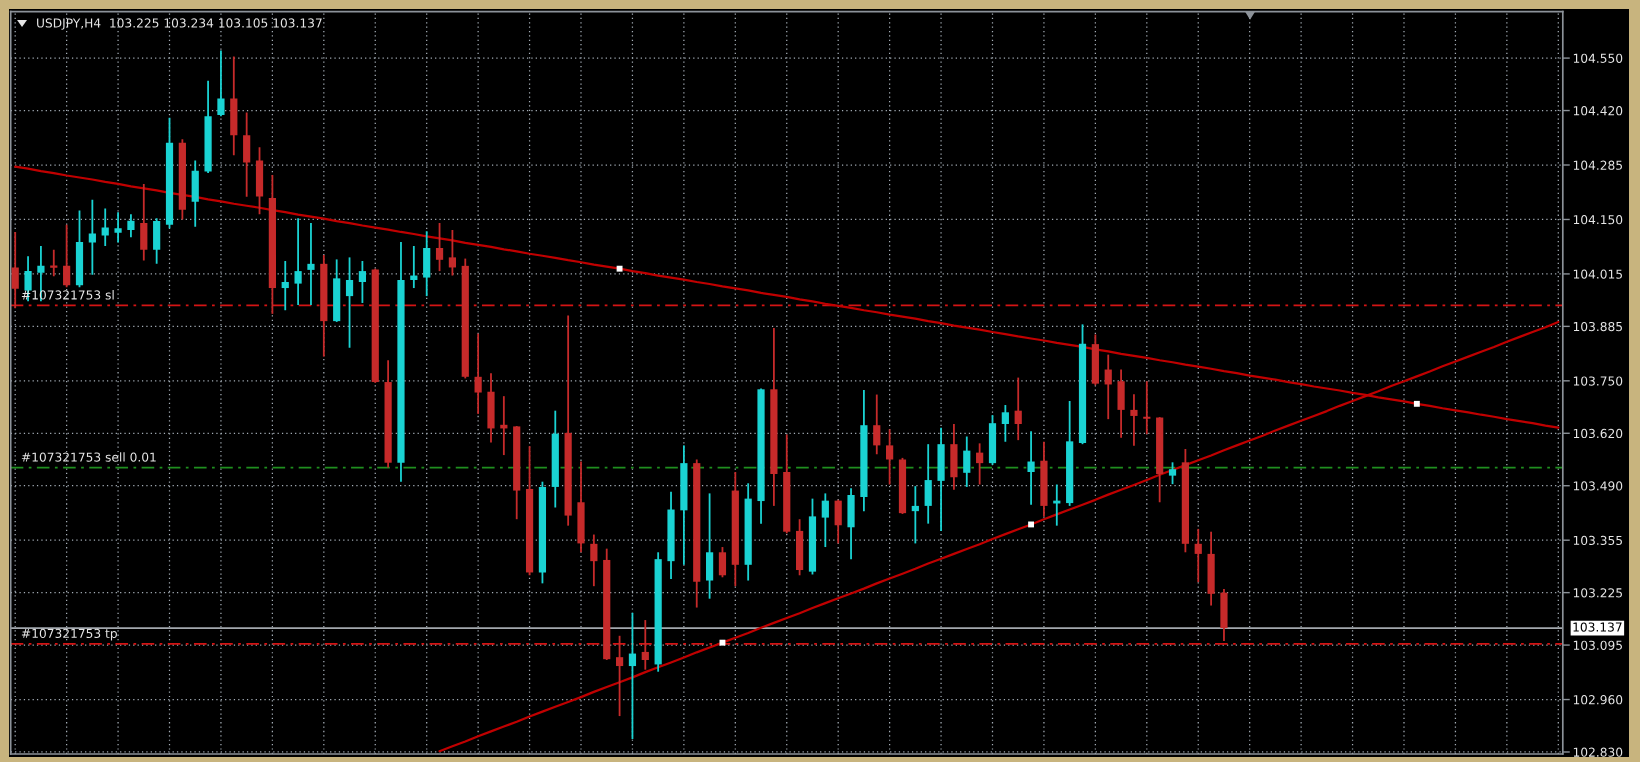 This screenshot has width=1640, height=762. I want to click on y-tick-label: 102.830, so click(1598, 752).